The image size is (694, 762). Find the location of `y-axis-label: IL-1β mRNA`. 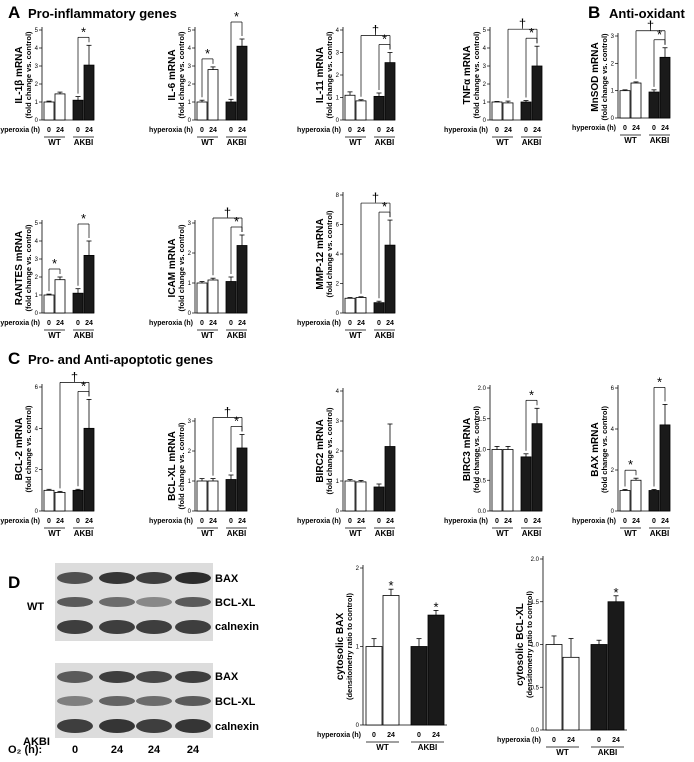

y-axis-label: IL-1β mRNA is located at coordinates (19, 74).